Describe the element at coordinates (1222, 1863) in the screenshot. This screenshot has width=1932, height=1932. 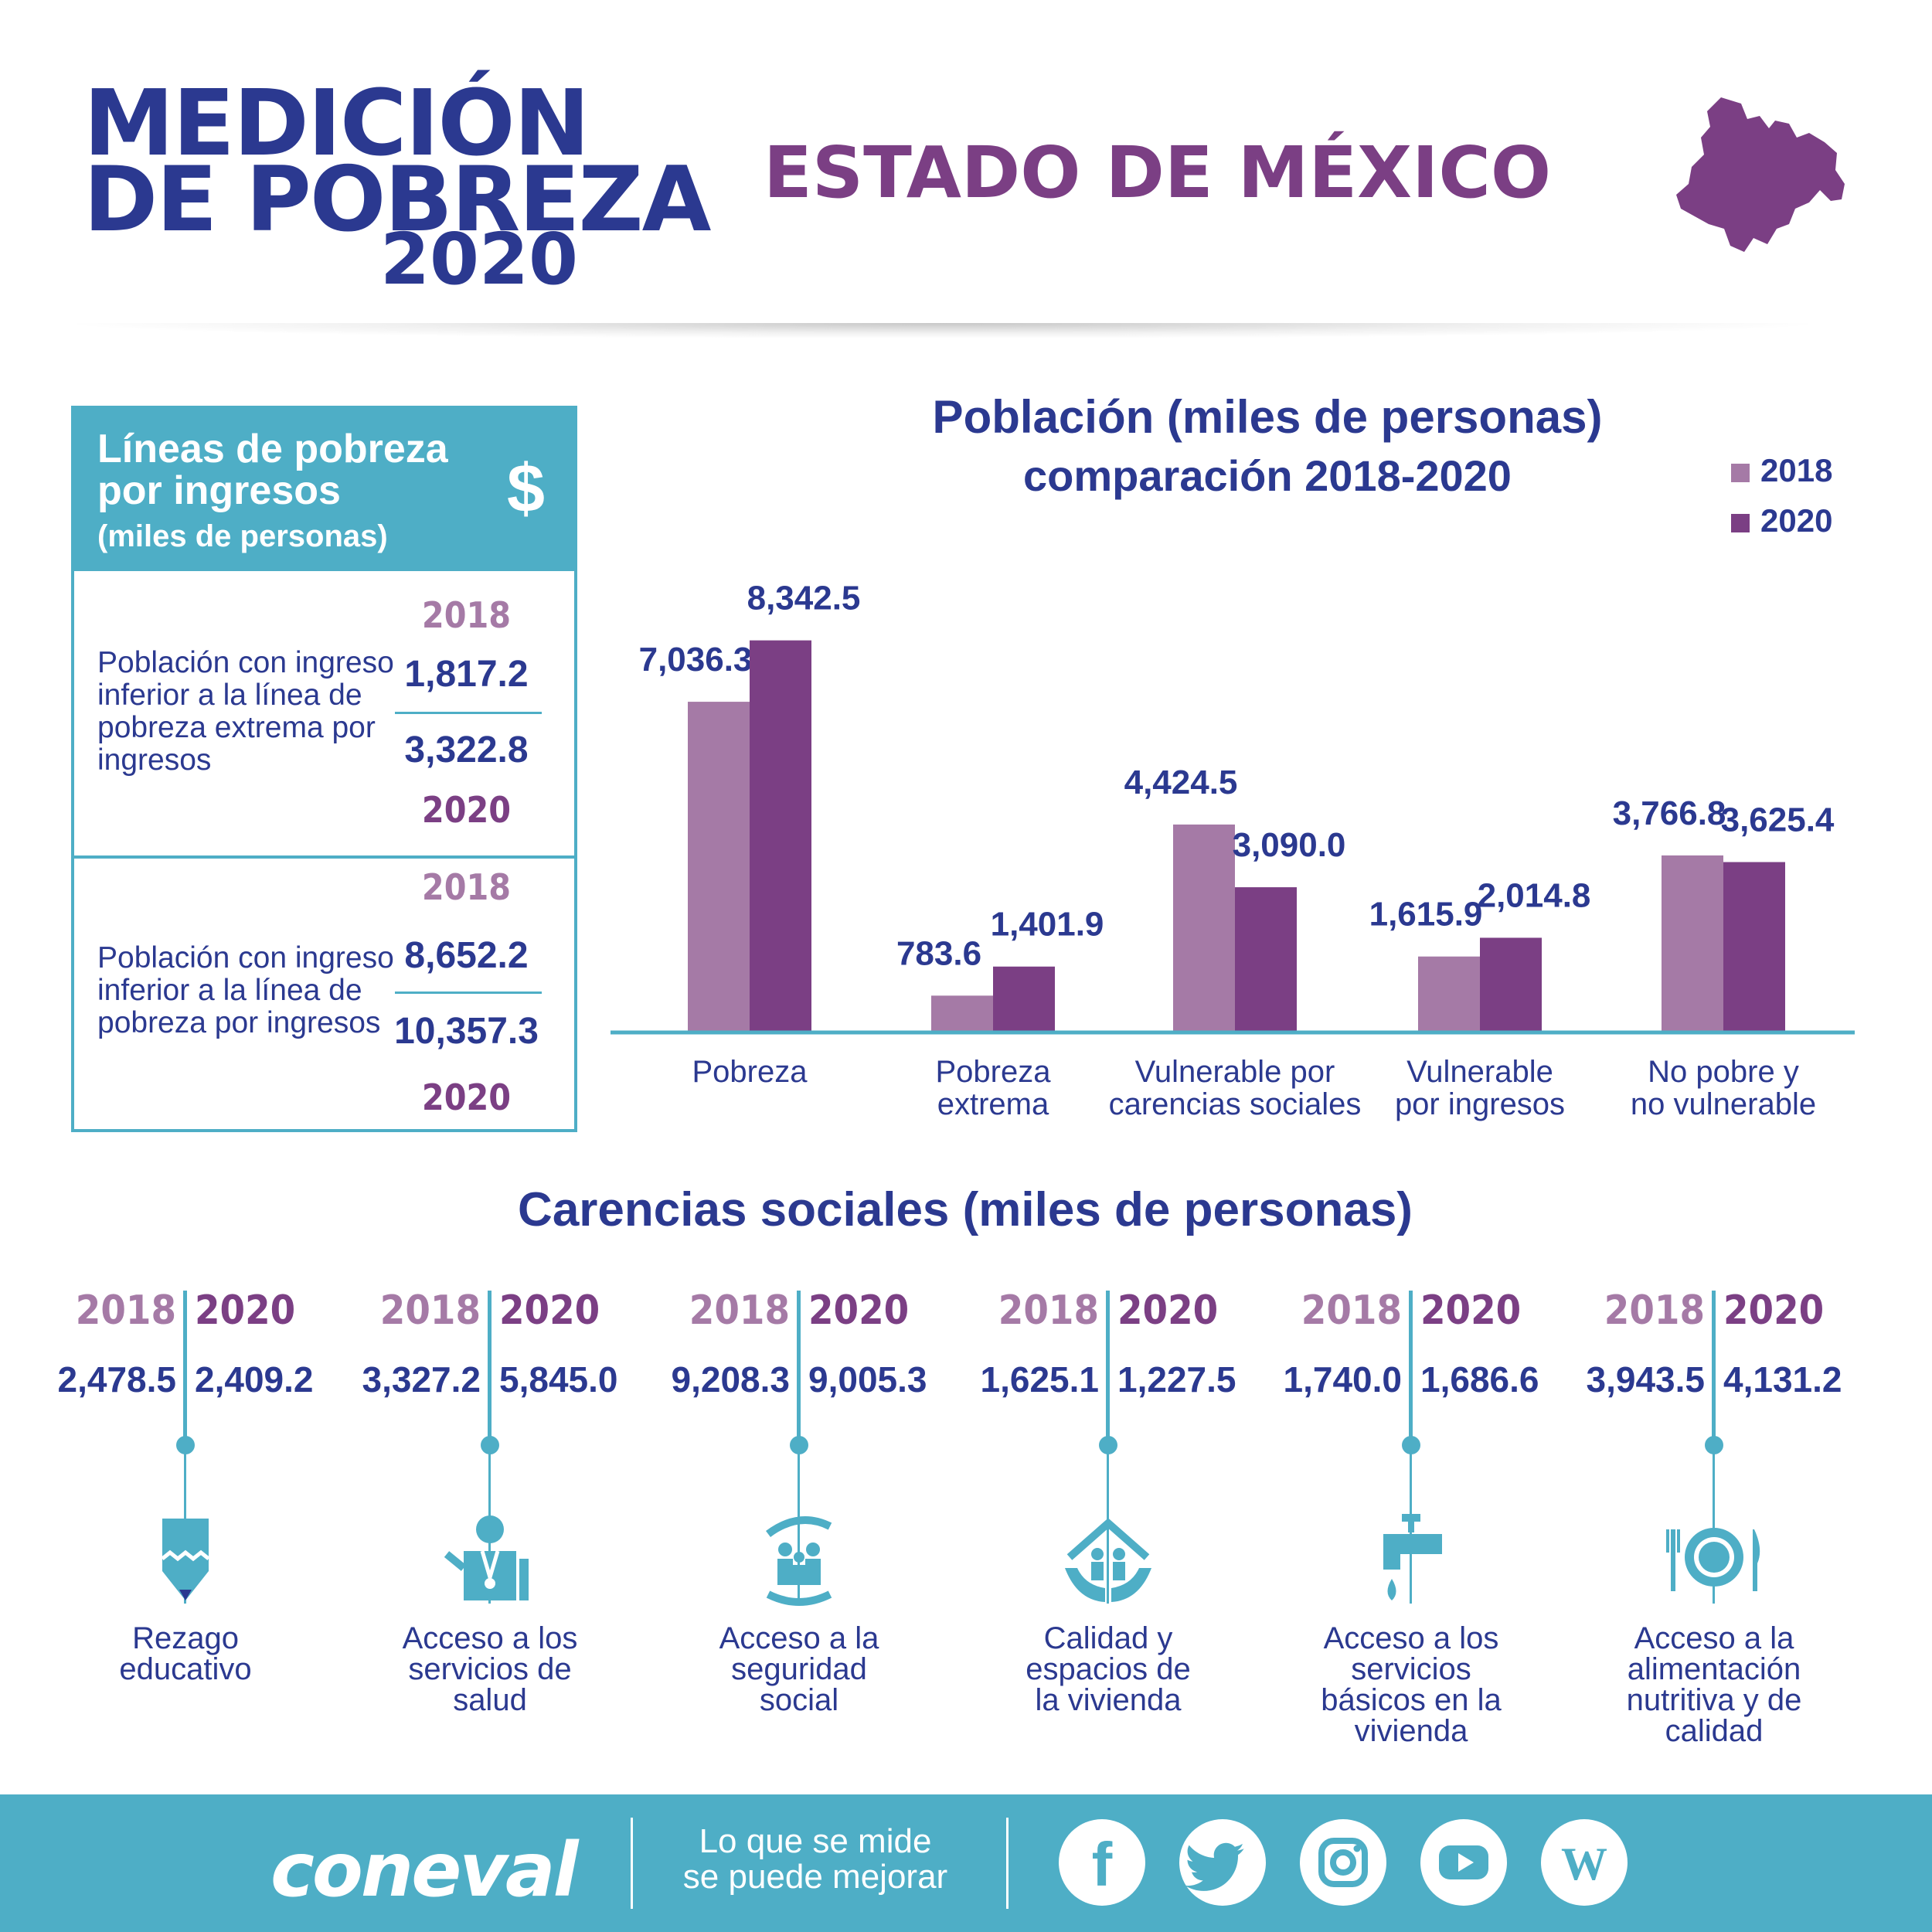
I see `twitter-icon` at that location.